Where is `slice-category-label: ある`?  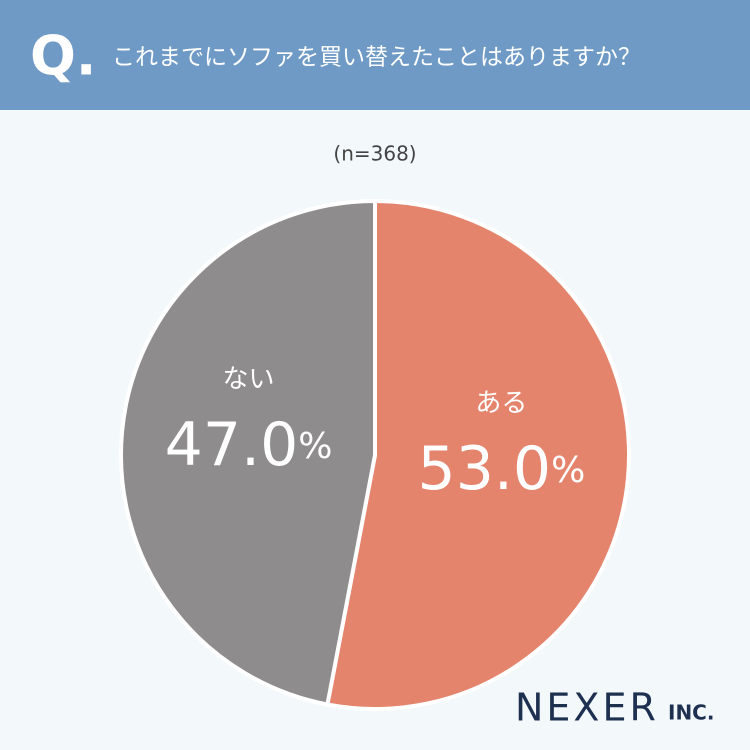
slice-category-label: ある is located at coordinates (501, 403).